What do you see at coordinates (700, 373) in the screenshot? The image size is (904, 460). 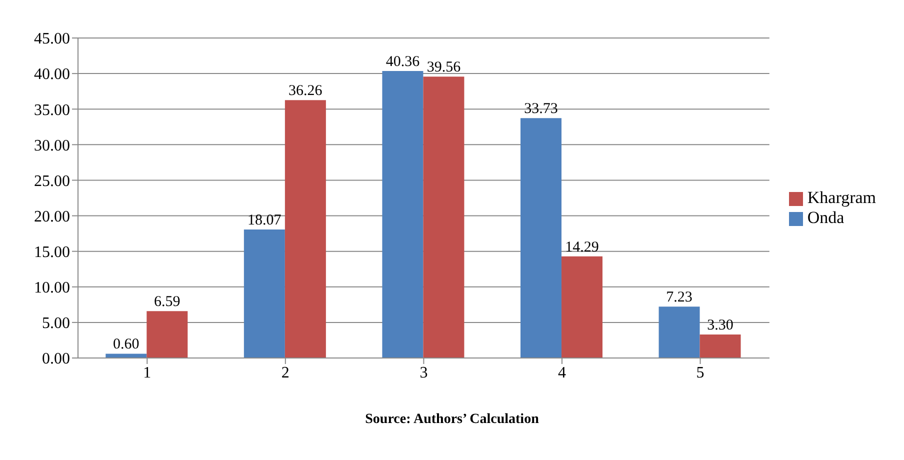 I see `x-tick-label: 5` at bounding box center [700, 373].